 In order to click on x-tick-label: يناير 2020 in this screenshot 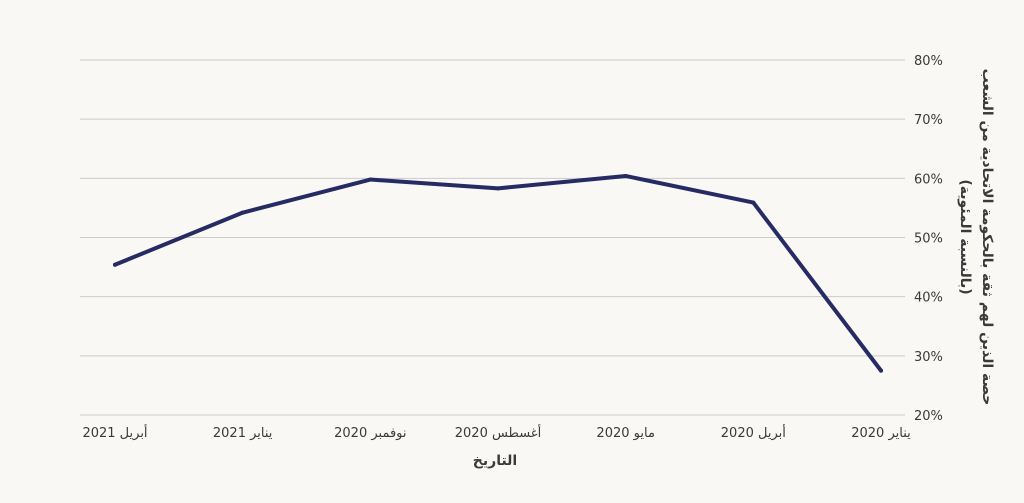, I will do `click(881, 433)`.